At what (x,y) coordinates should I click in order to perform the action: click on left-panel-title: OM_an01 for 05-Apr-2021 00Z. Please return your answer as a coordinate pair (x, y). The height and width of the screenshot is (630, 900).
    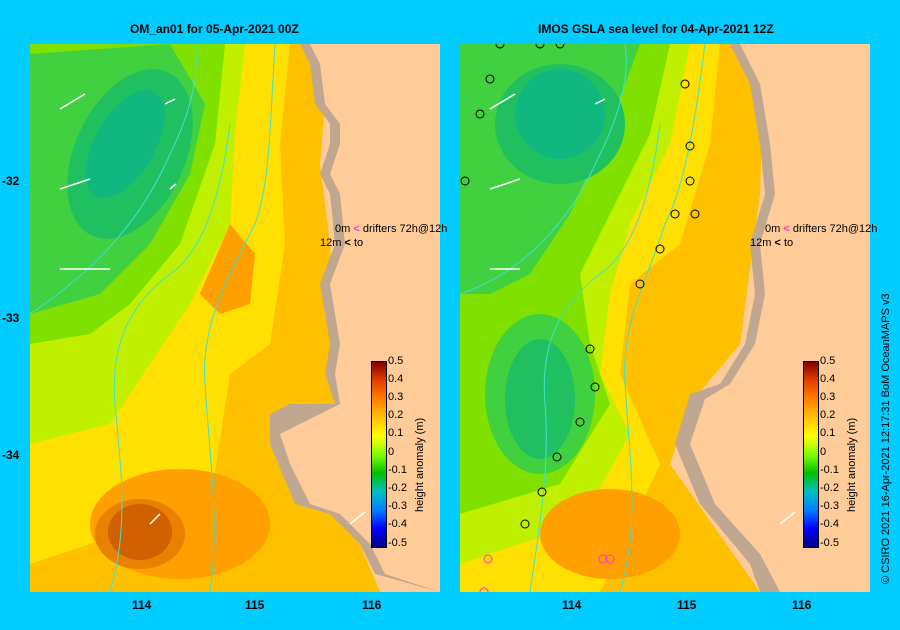
    Looking at the image, I should click on (214, 29).